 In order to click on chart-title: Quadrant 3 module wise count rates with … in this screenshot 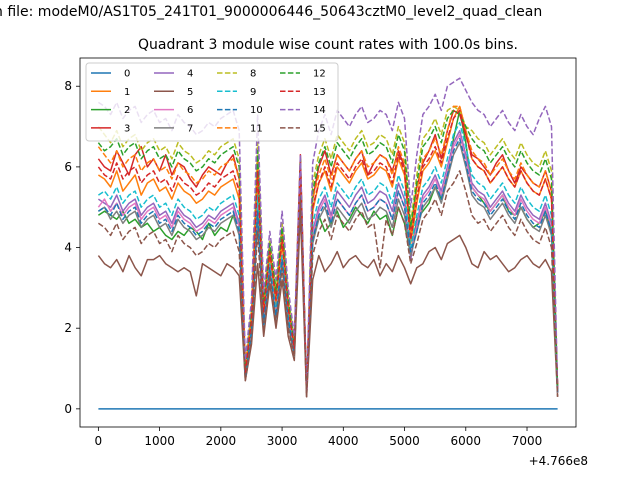, I will do `click(328, 45)`.